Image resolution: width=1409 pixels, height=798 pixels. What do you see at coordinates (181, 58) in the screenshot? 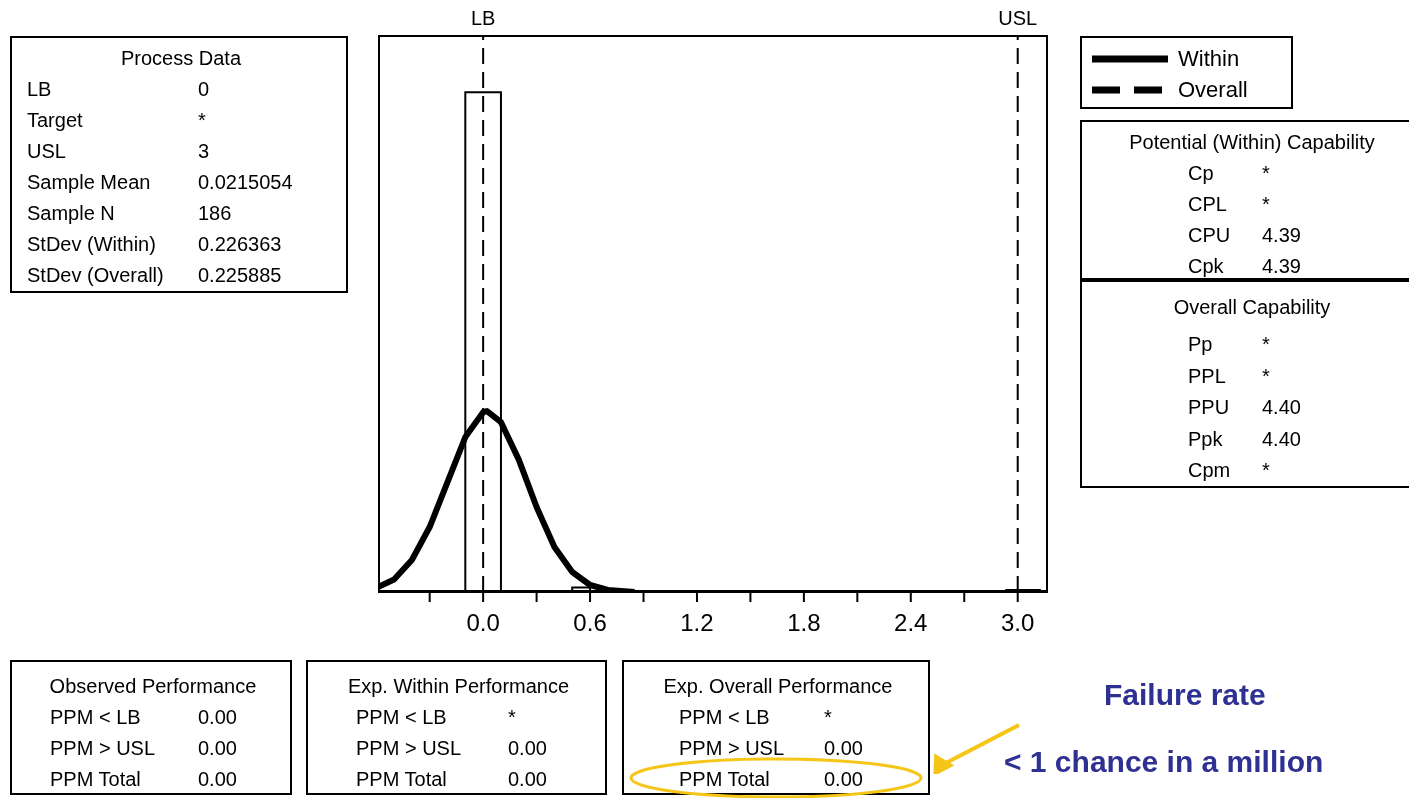
I see `text: Process Data` at bounding box center [181, 58].